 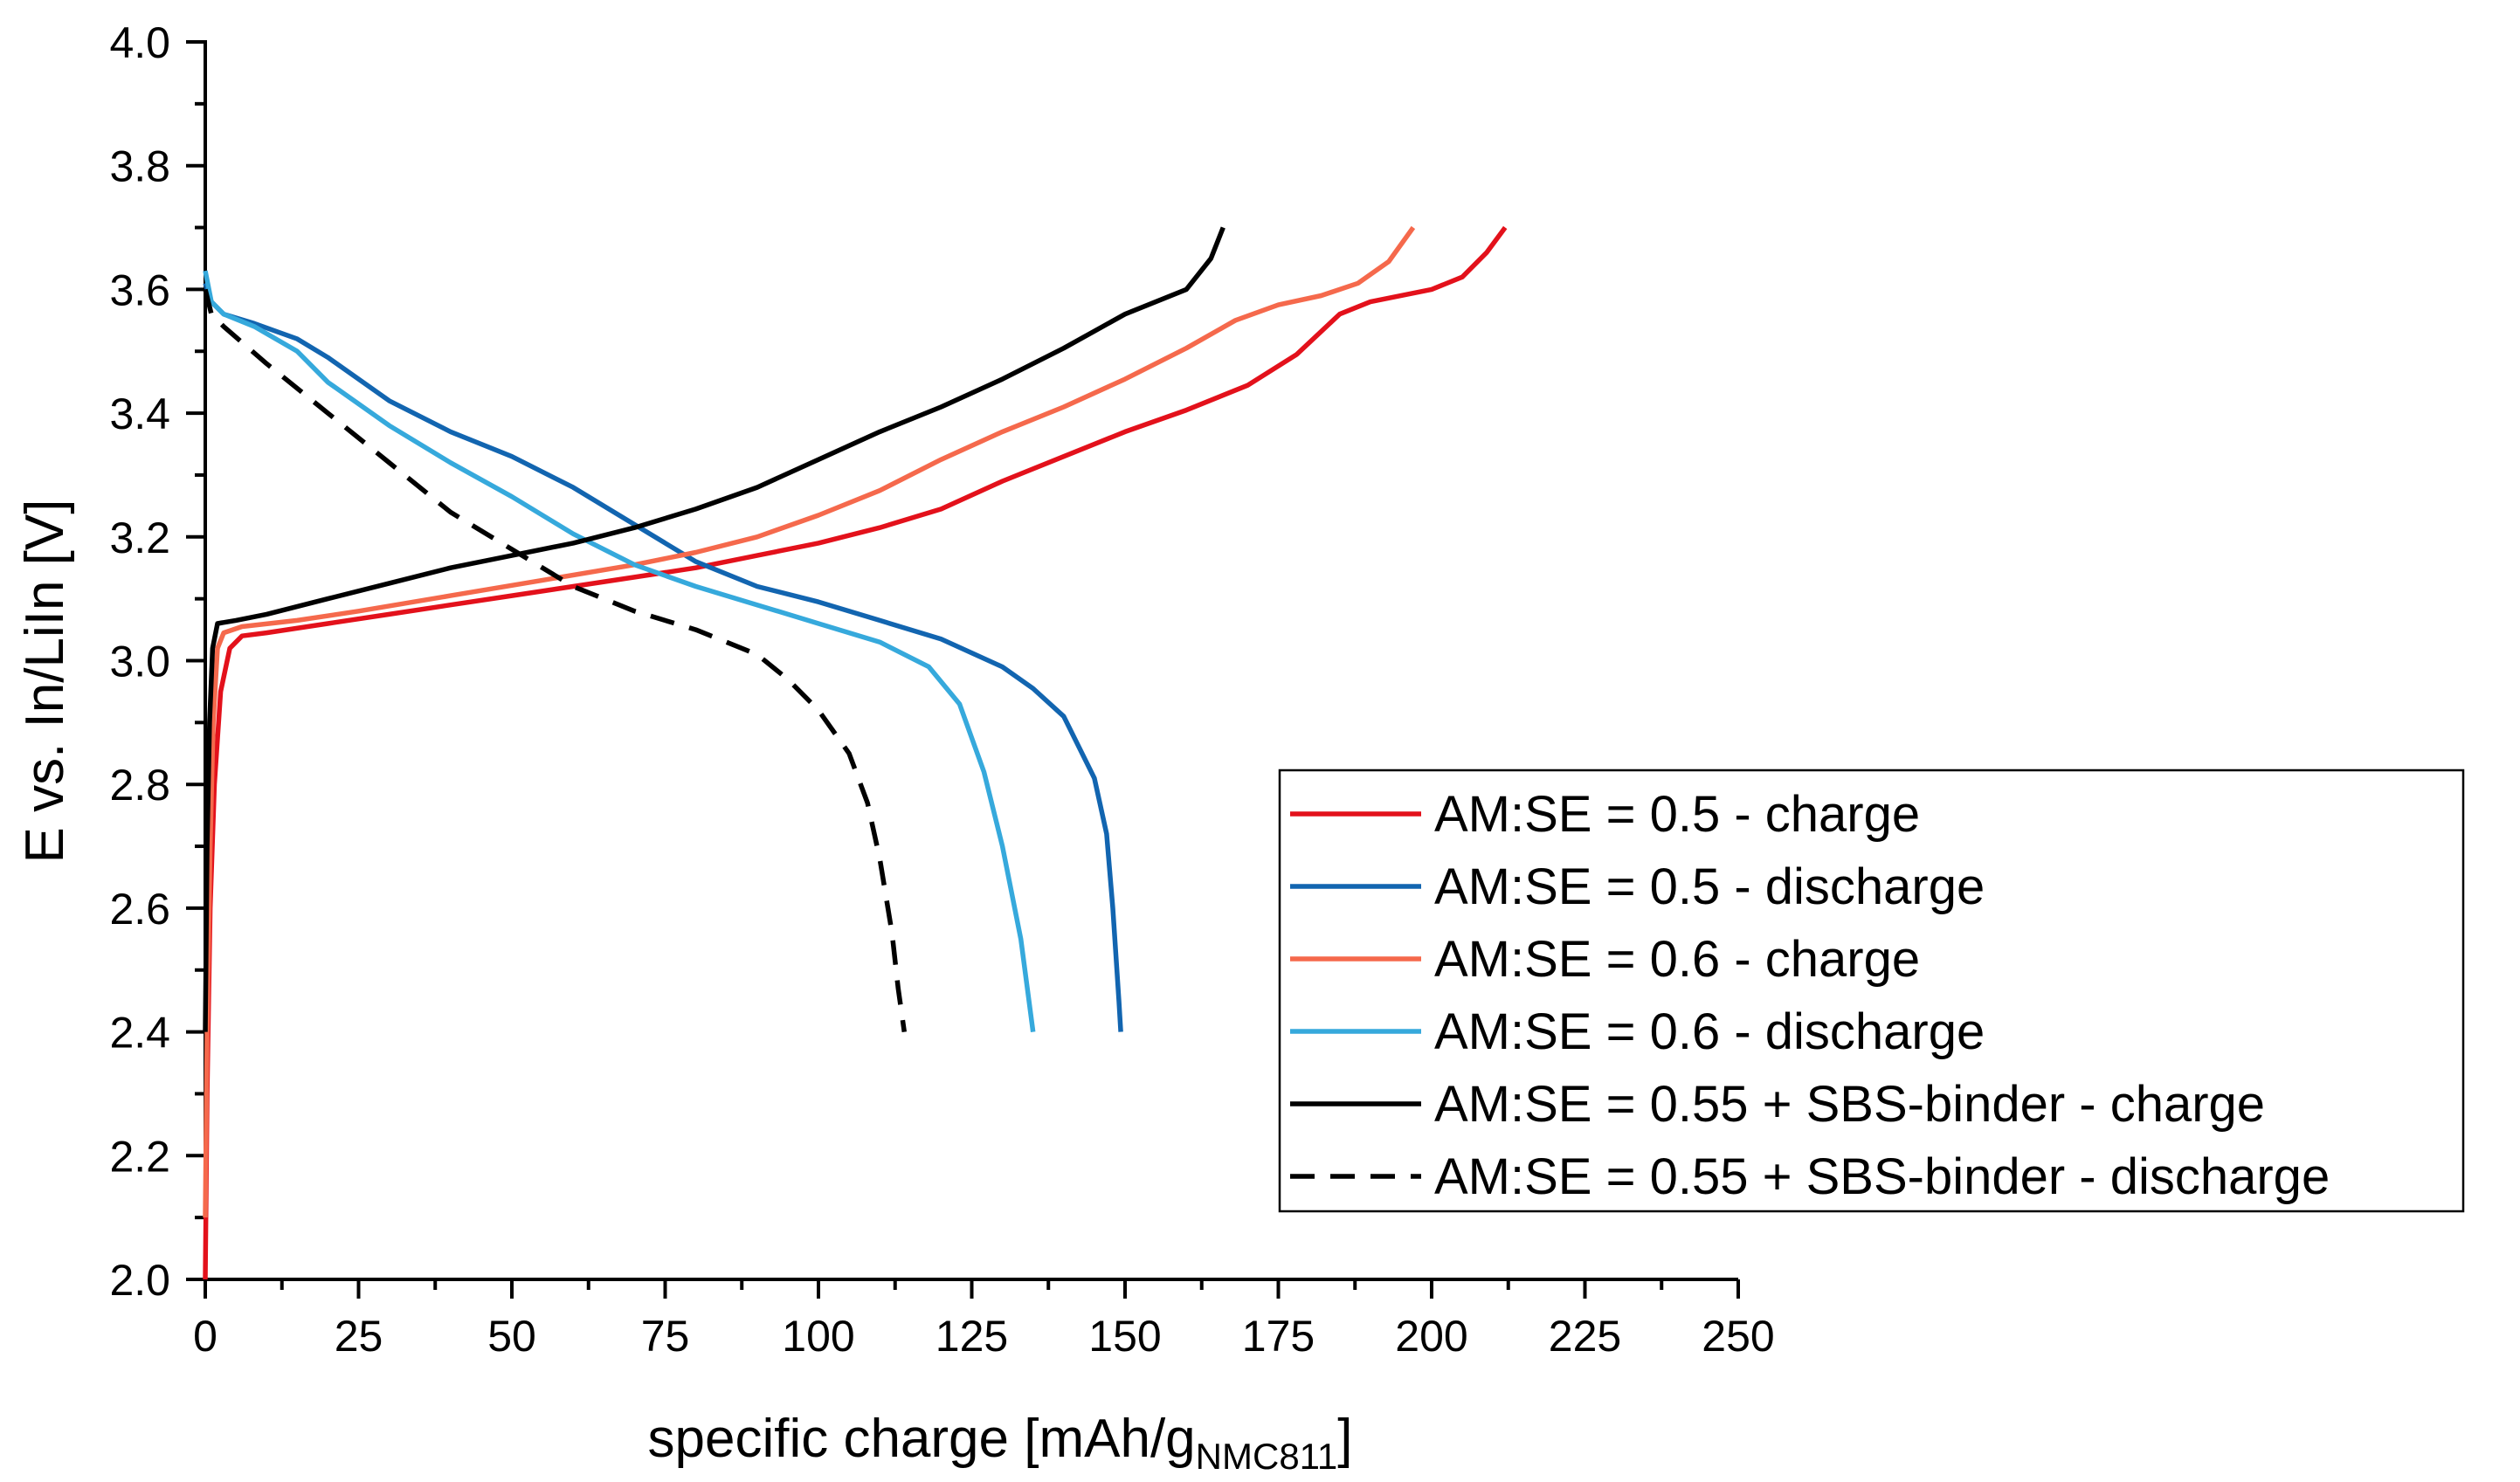 What do you see at coordinates (139, 538) in the screenshot?
I see `y-tick-label: 3.2` at bounding box center [139, 538].